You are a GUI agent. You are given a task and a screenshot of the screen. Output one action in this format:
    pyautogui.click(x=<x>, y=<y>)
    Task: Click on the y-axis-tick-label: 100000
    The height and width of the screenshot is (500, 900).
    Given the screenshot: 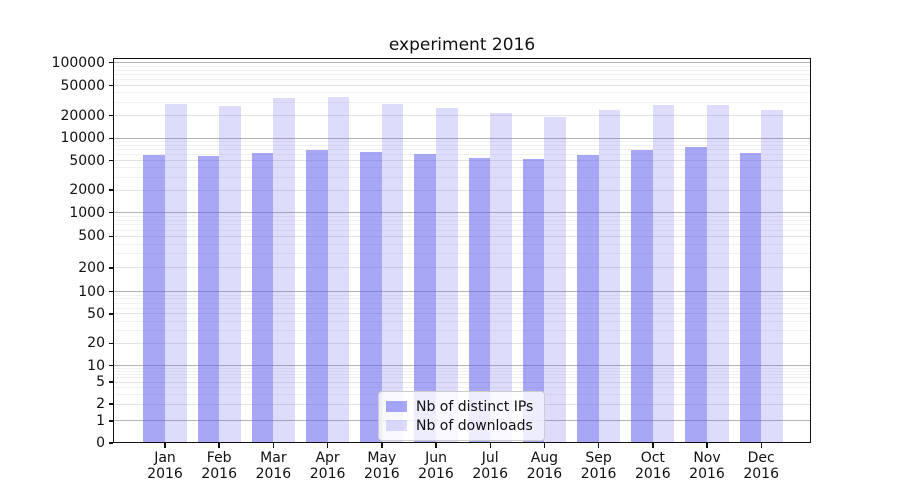 What is the action you would take?
    pyautogui.click(x=78, y=62)
    